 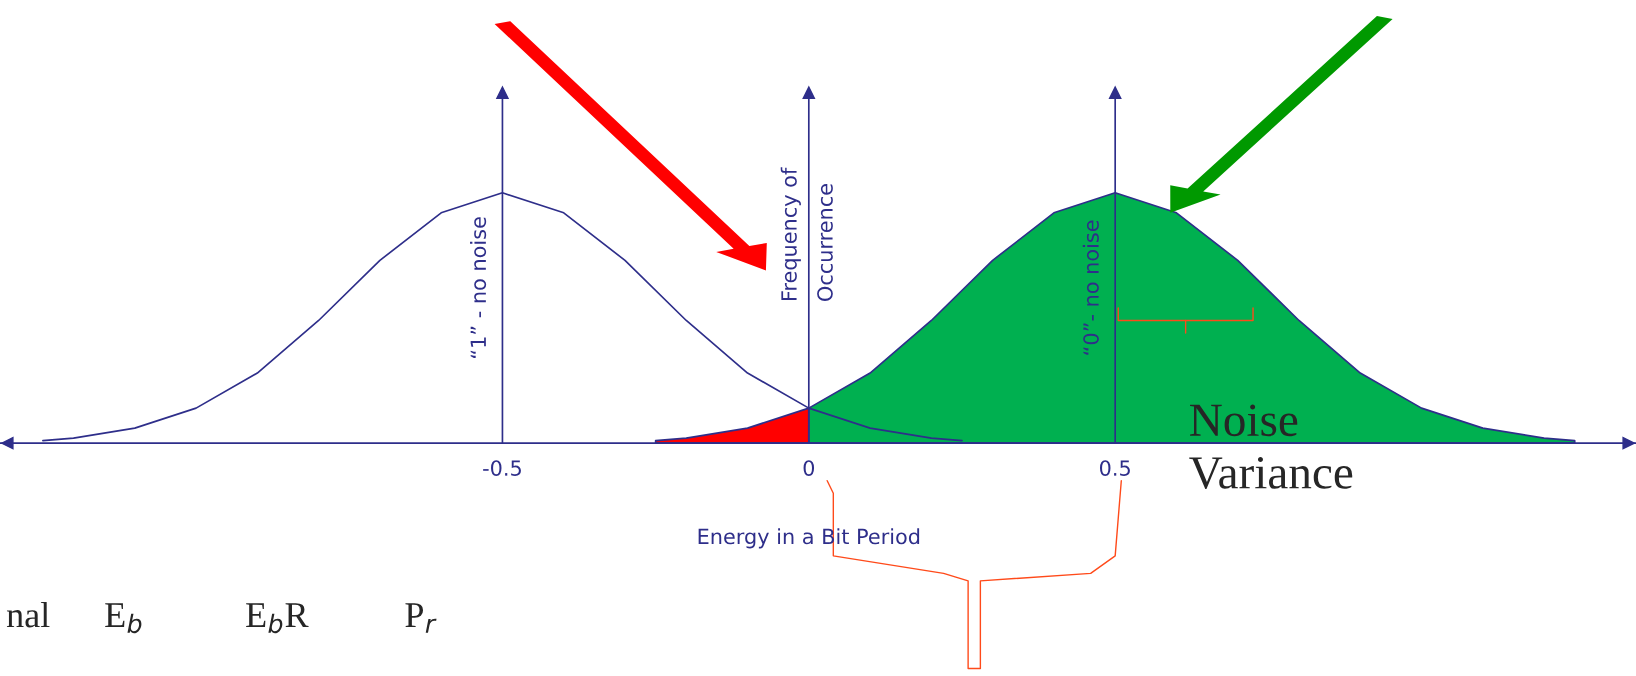 I want to click on x-tick-label: -0.5, so click(x=502, y=468).